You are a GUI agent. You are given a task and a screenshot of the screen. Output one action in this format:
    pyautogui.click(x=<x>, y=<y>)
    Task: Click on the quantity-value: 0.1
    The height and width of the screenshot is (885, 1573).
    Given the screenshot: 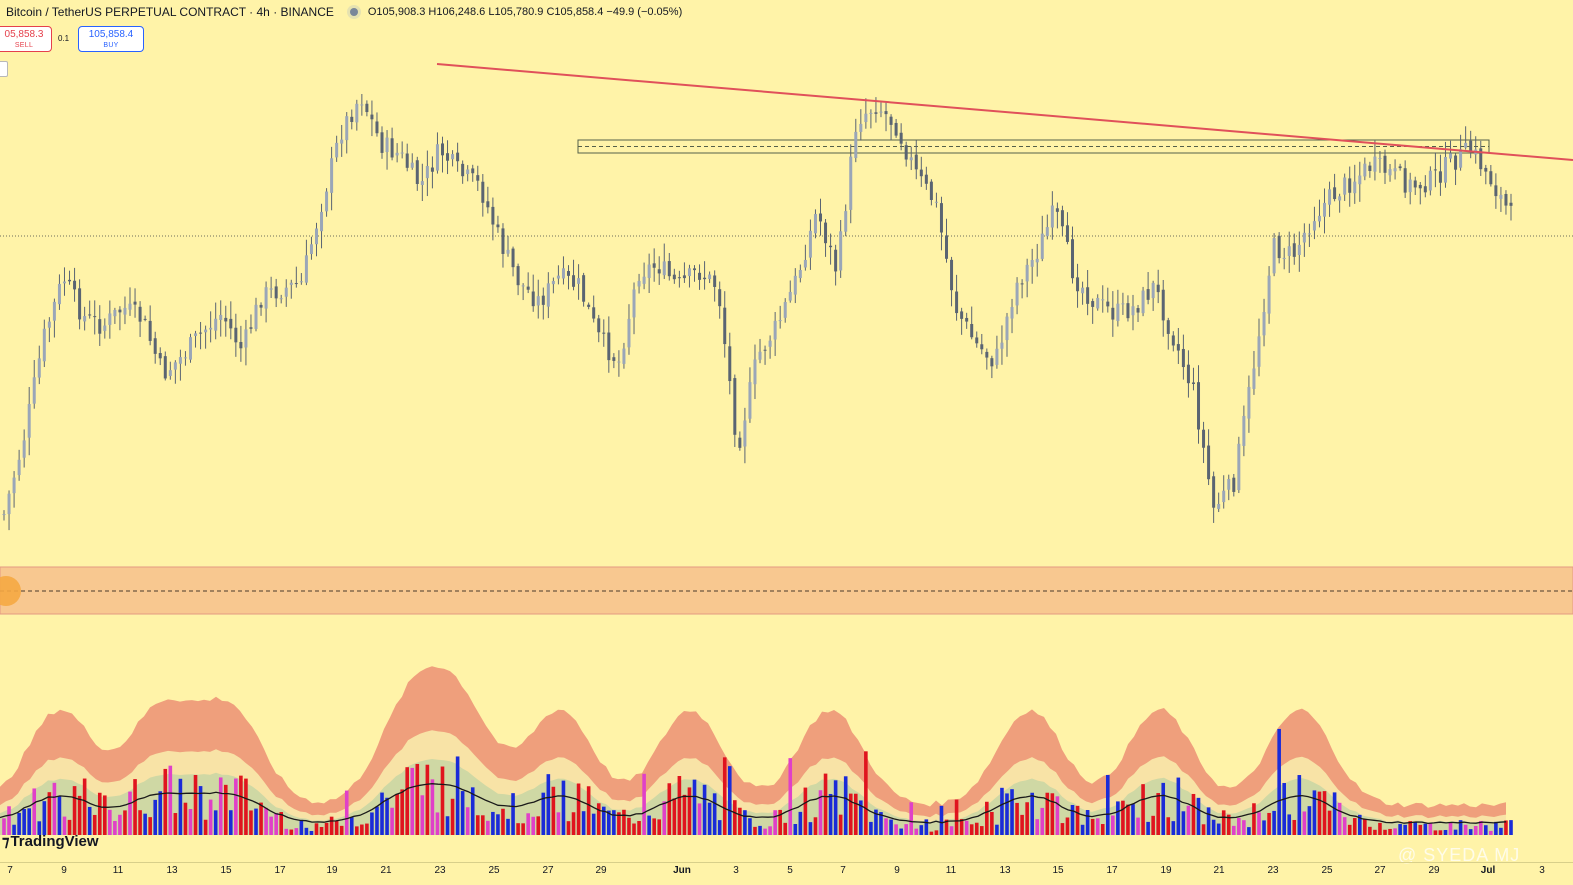 What is the action you would take?
    pyautogui.click(x=64, y=38)
    